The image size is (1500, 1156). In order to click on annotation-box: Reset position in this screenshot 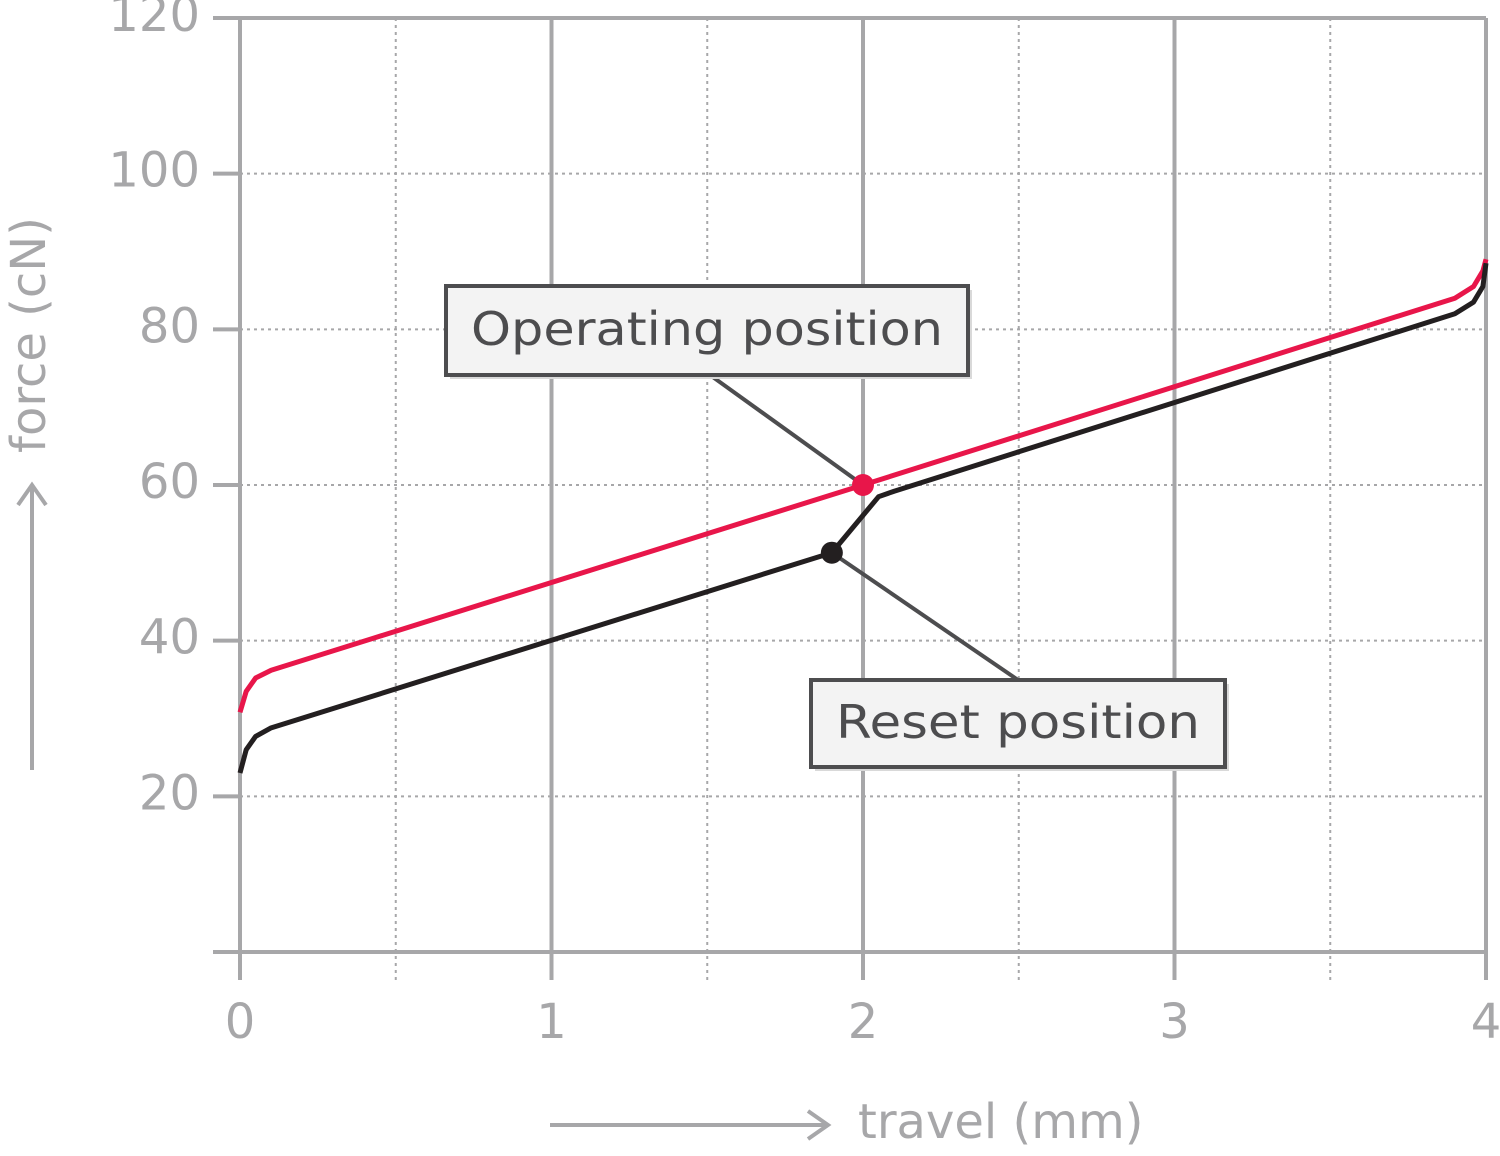, I will do `click(1019, 724)`.